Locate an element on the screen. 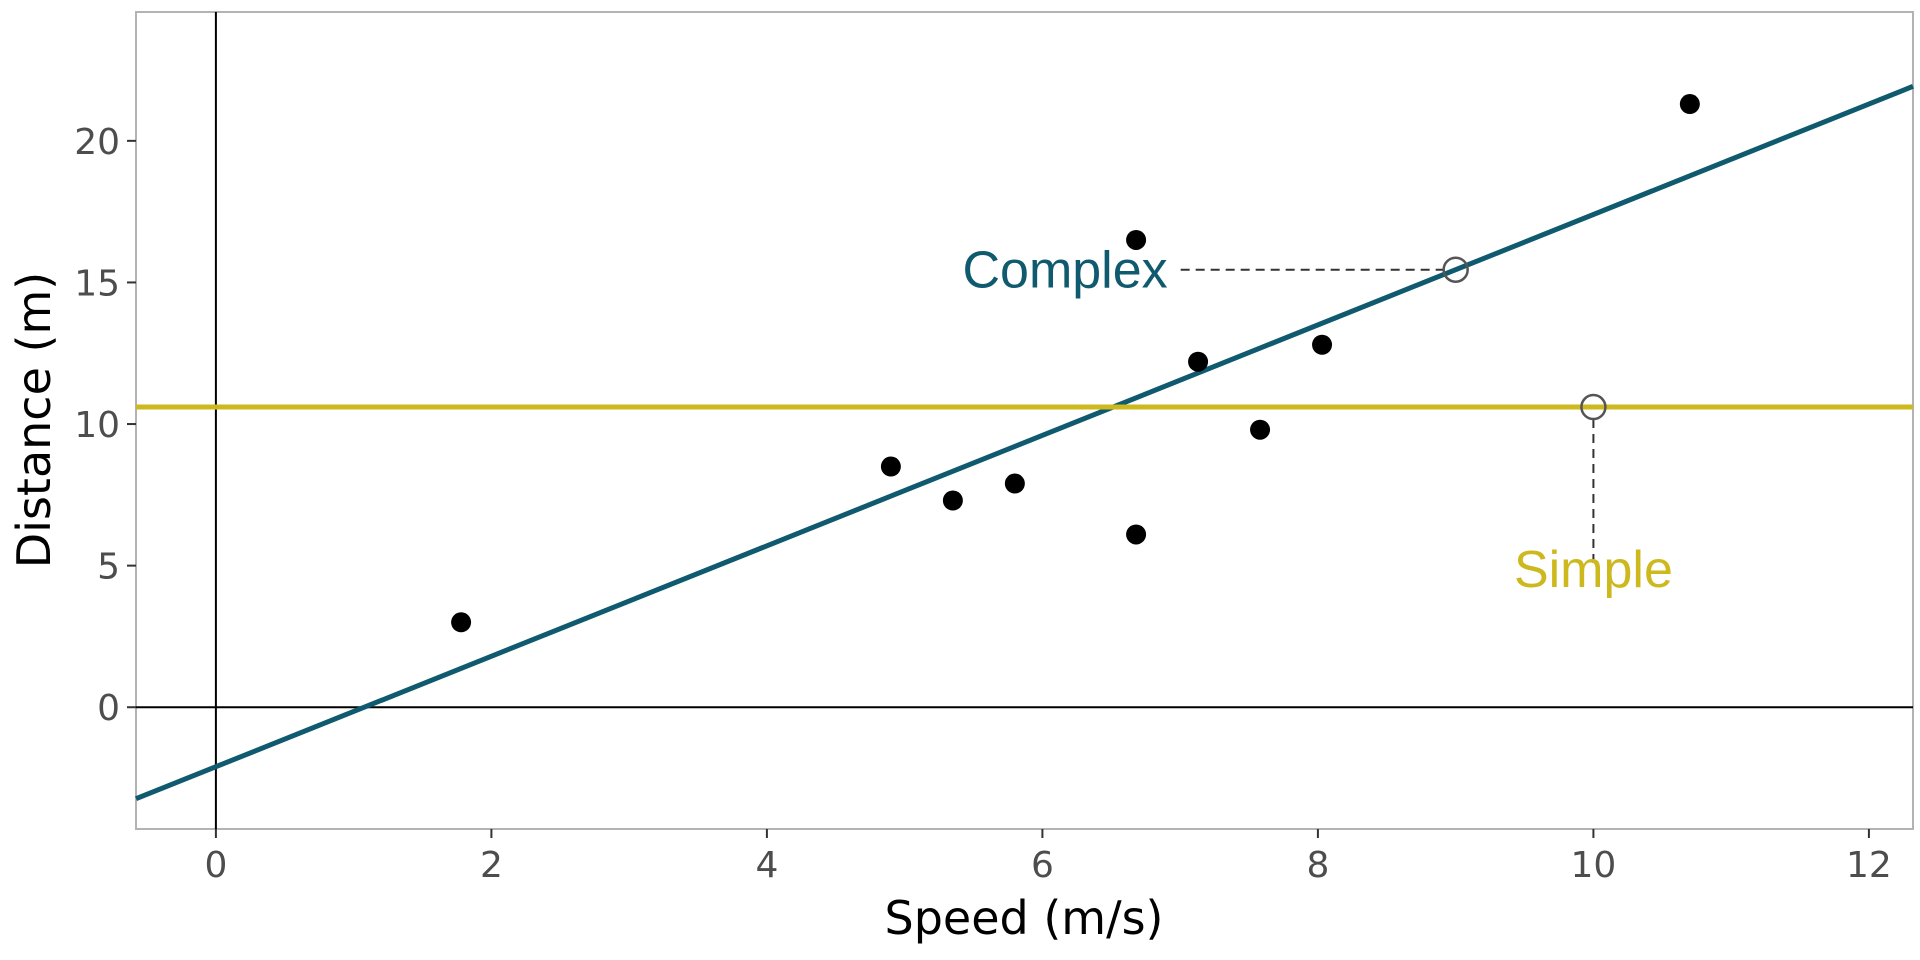  annotation-connectors is located at coordinates (1387, 418).